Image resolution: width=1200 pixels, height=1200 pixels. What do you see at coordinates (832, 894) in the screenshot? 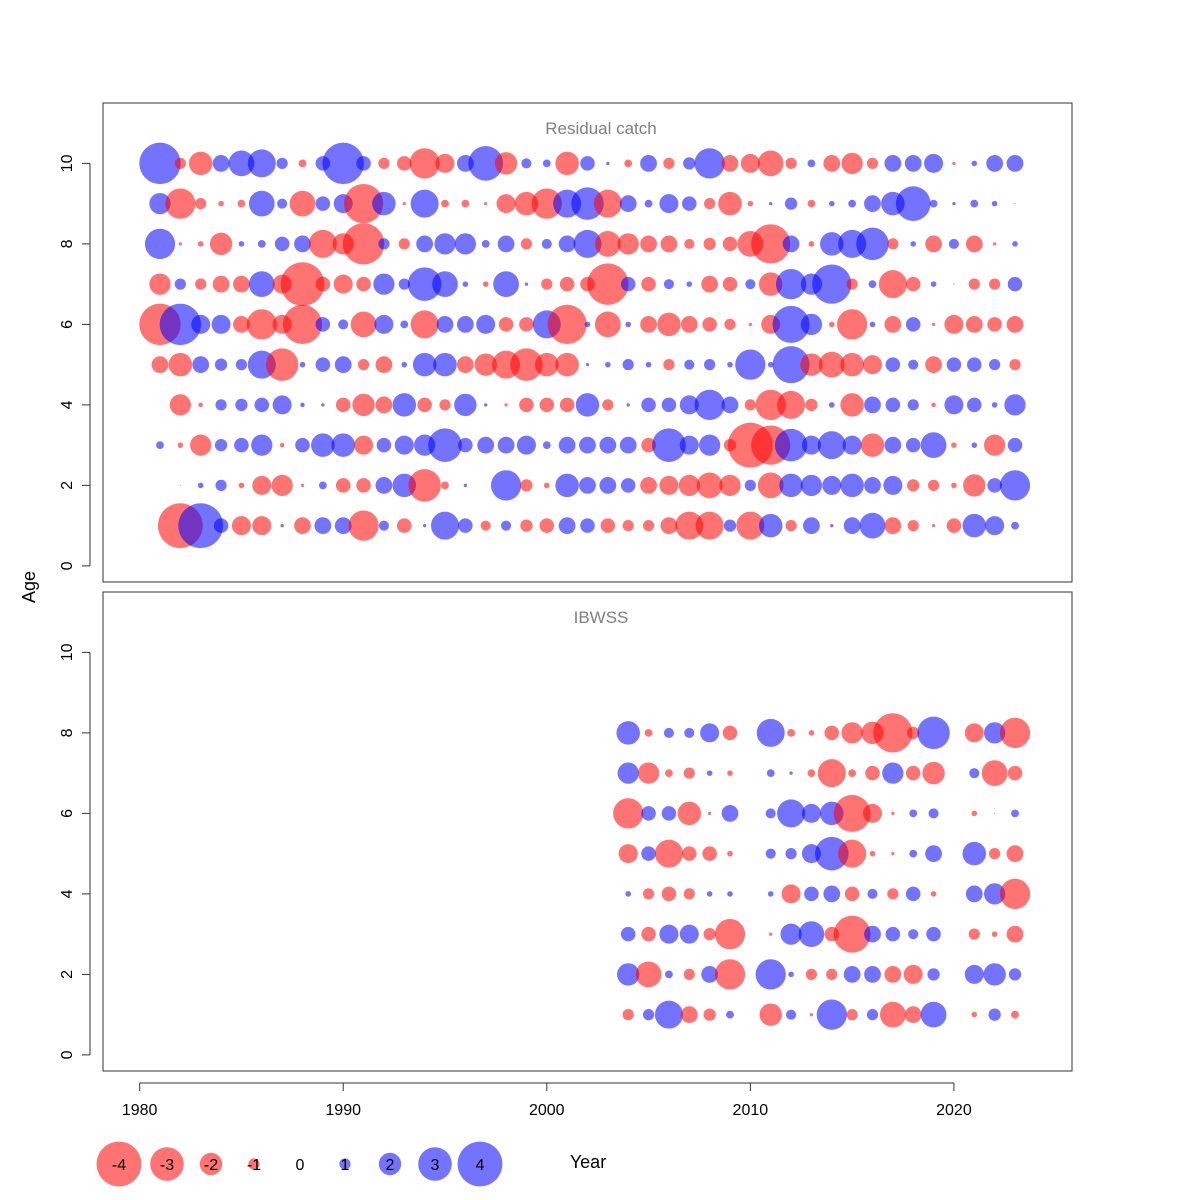
I see `bottom-residual-bubble: 2014, age 4: 1.5` at bounding box center [832, 894].